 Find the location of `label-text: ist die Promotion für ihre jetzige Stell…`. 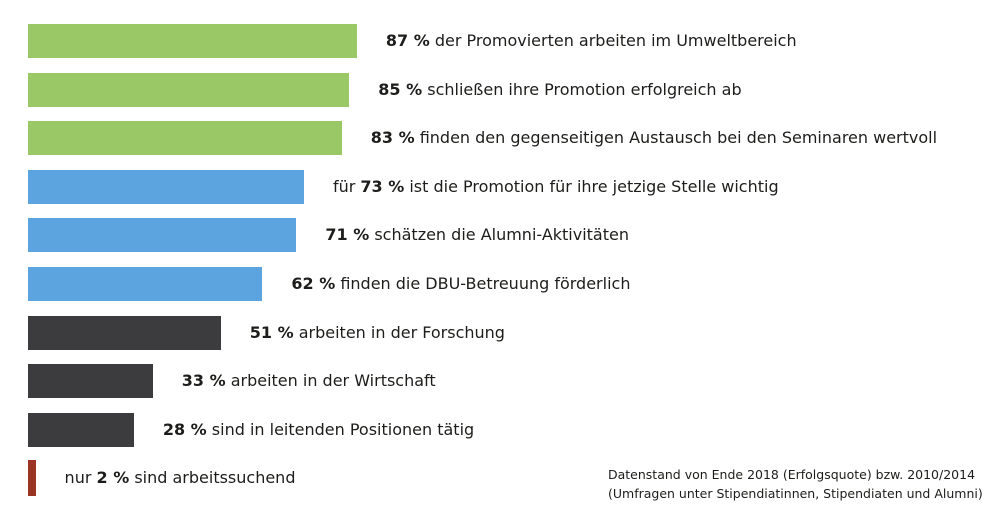

label-text: ist die Promotion für ihre jetzige Stell… is located at coordinates (591, 186).